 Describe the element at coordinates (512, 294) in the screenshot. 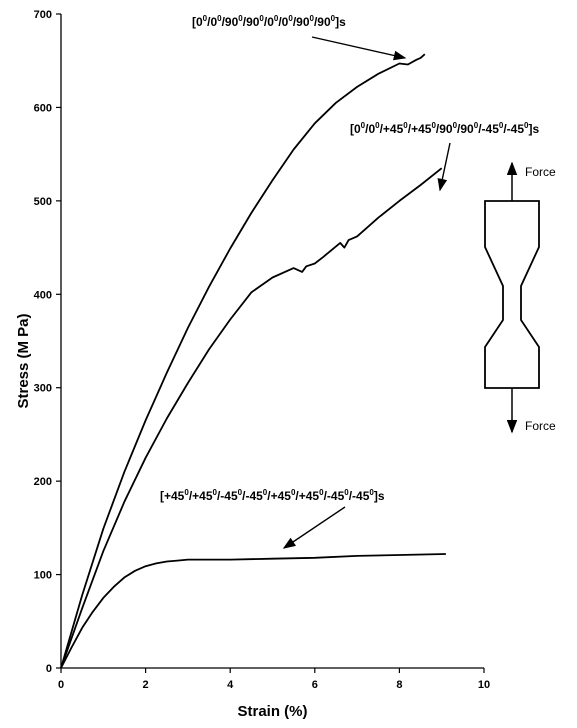

I see `specimen-shape` at that location.